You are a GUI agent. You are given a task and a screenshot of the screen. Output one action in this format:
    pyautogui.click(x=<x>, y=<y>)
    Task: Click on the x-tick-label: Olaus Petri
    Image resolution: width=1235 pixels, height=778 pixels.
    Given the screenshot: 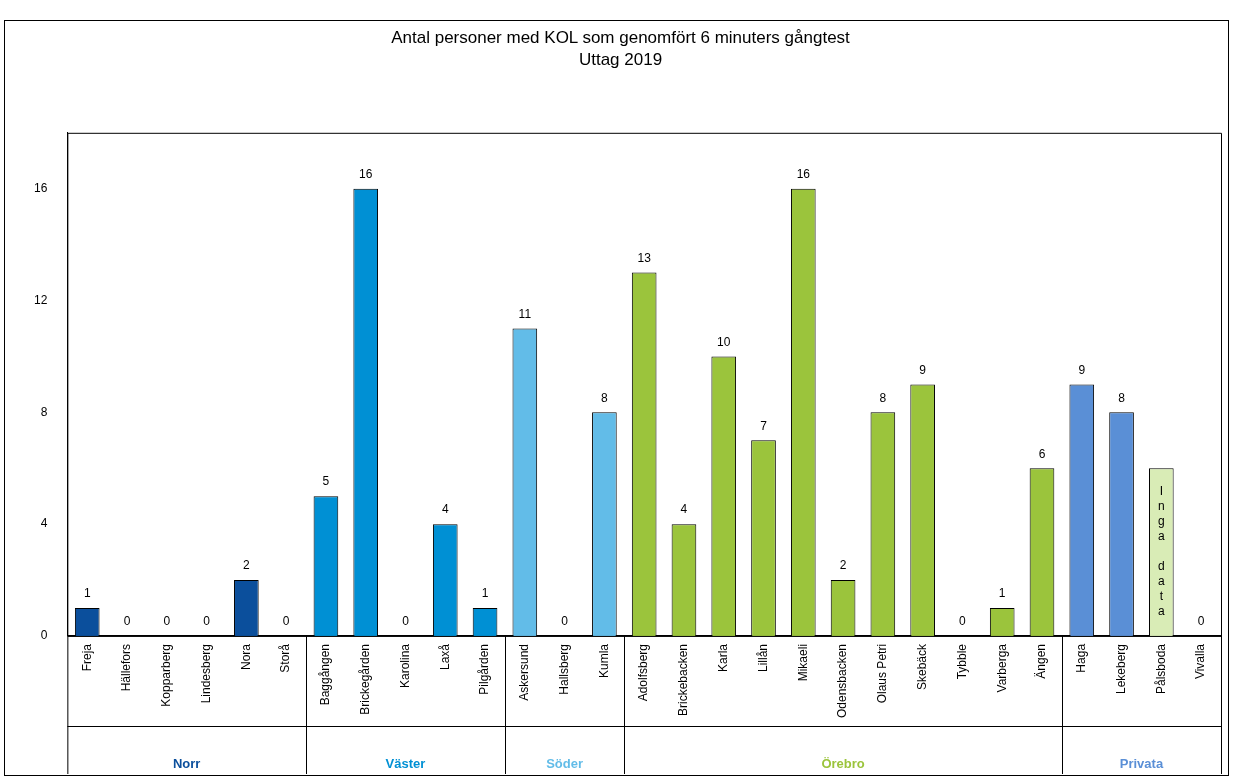 What is the action you would take?
    pyautogui.click(x=882, y=673)
    